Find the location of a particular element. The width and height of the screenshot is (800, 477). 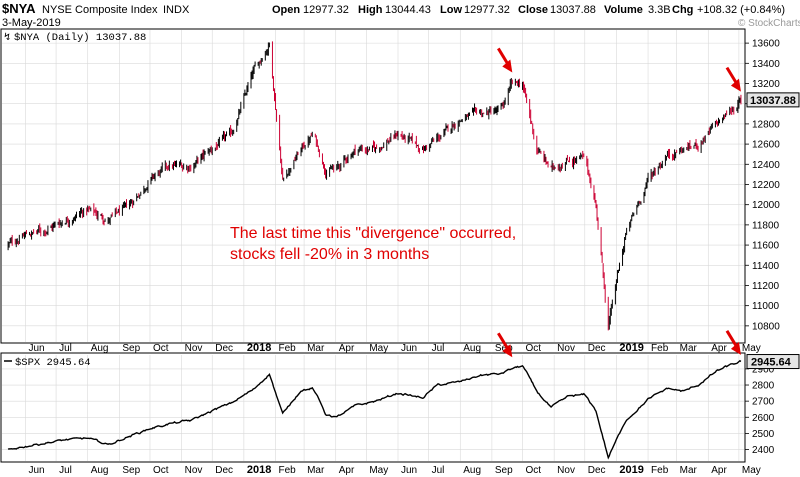

y-tick-label: 12000 is located at coordinates (766, 205).